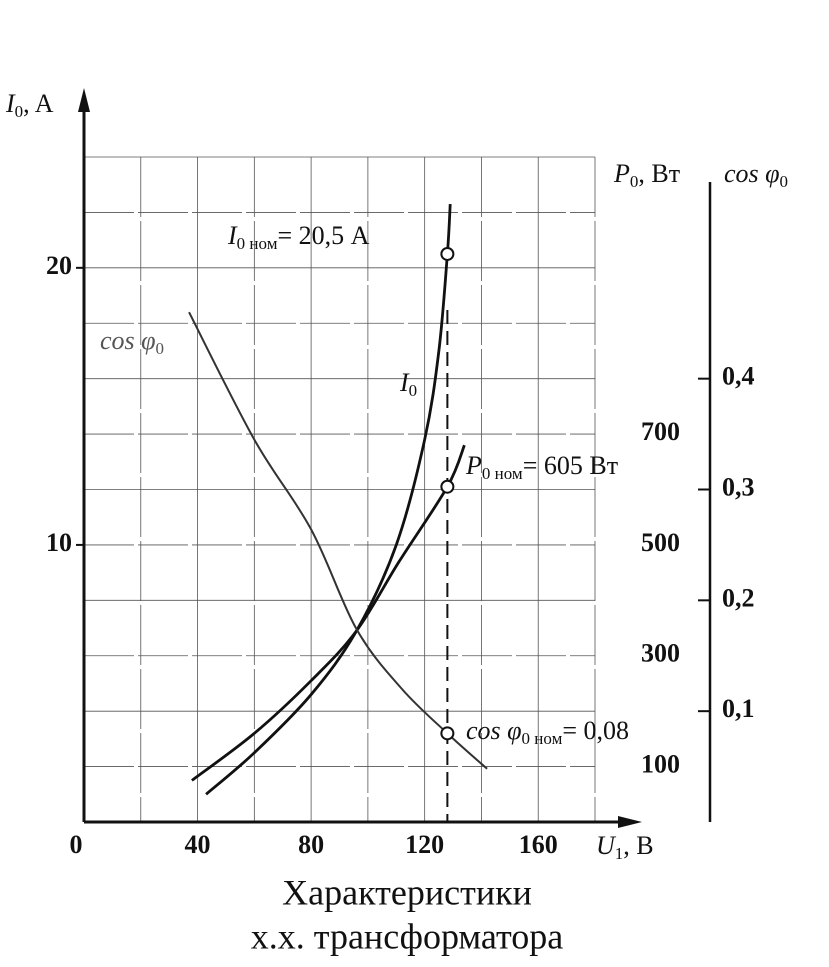 This screenshot has width=829, height=967. What do you see at coordinates (638, 845) in the screenshot?
I see `x-axis-label-rest: , В` at bounding box center [638, 845].